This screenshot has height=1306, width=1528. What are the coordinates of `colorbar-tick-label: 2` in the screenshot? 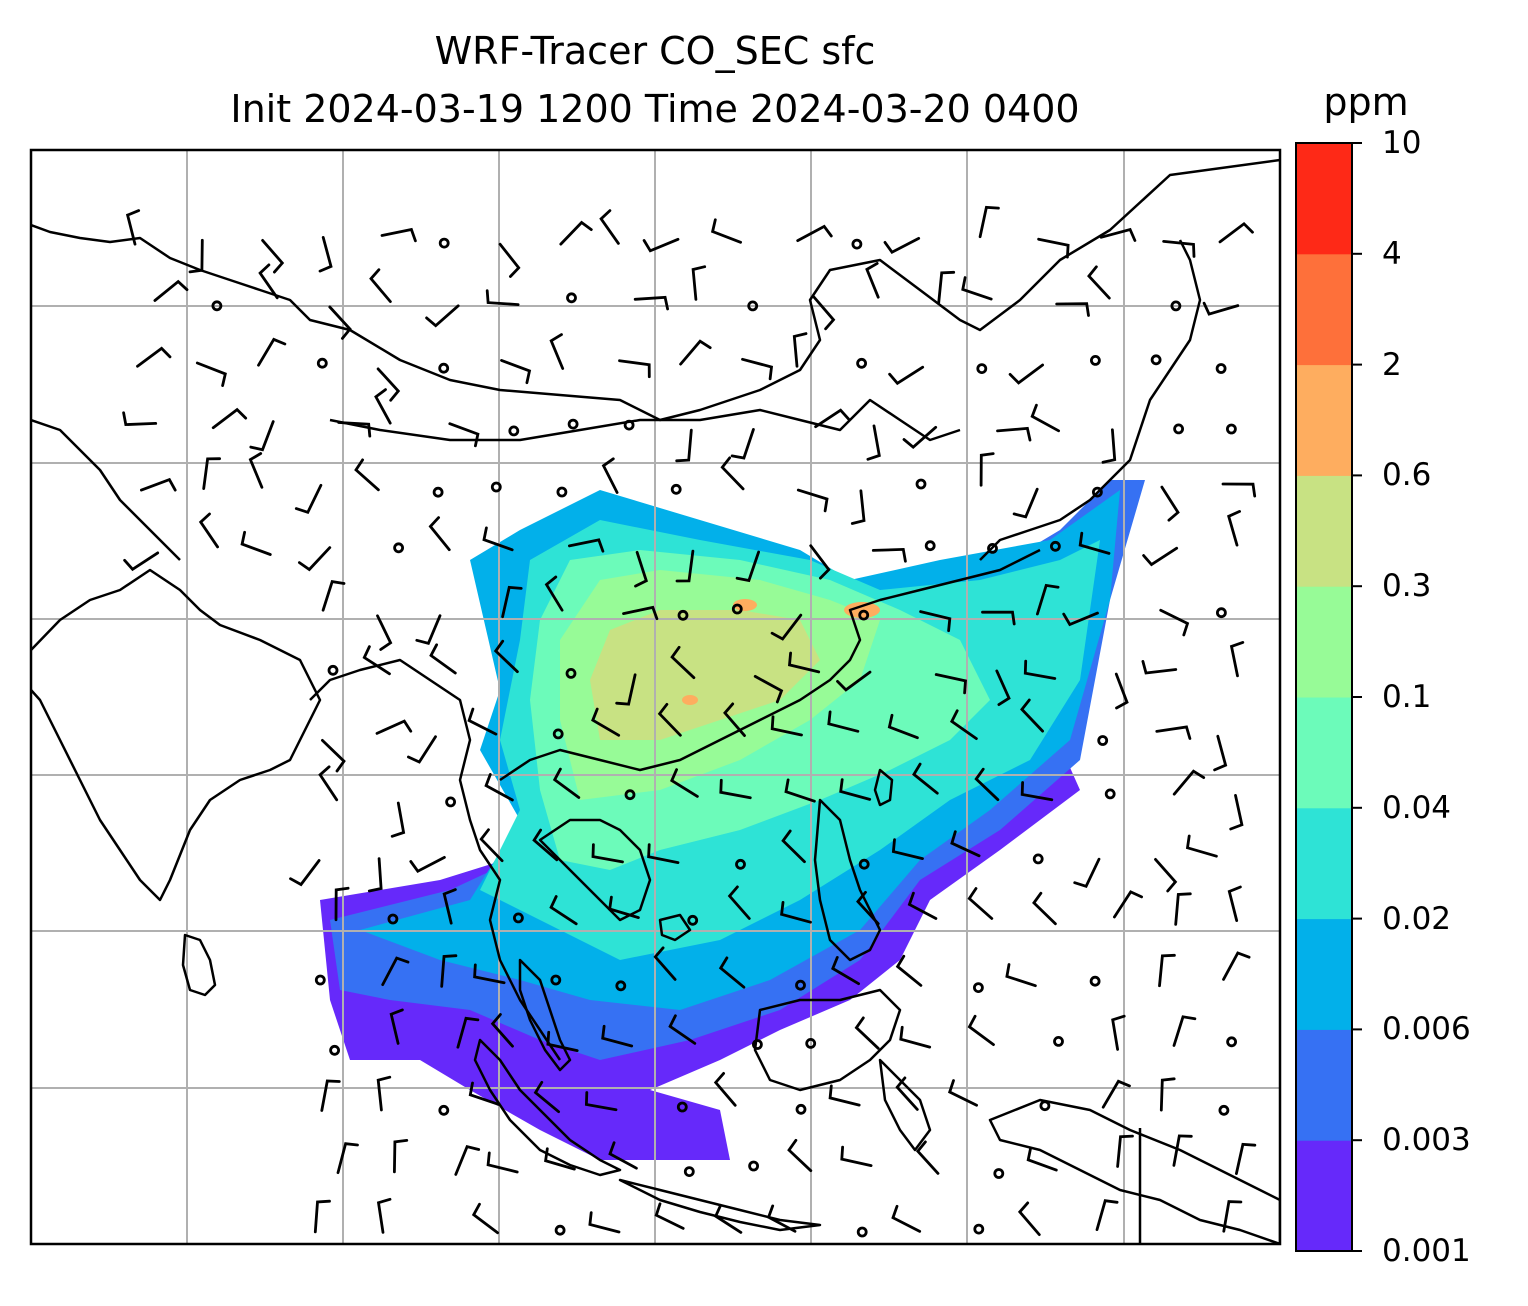 It's located at (1392, 364).